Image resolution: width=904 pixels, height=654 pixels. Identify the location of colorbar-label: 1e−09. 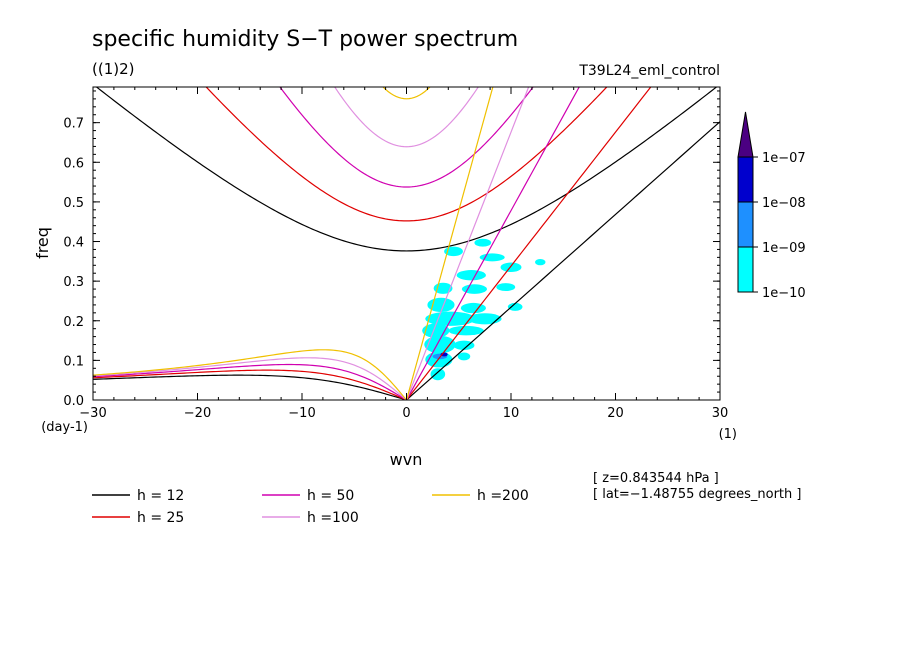
(784, 248).